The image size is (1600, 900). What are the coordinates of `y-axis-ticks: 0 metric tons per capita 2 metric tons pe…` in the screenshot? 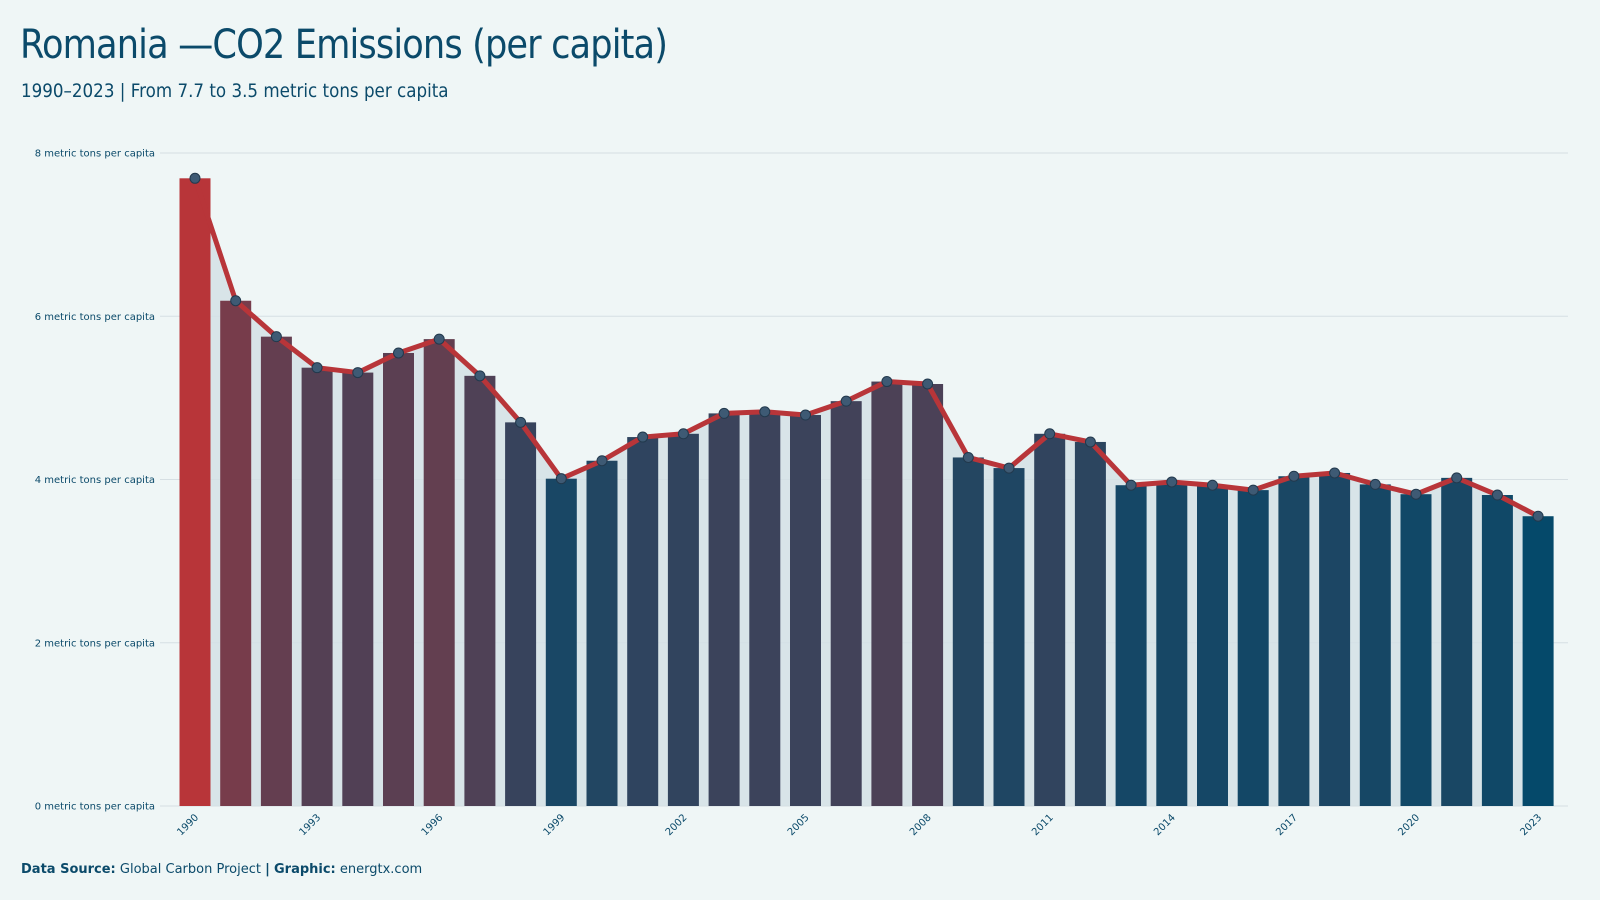 It's located at (95, 481).